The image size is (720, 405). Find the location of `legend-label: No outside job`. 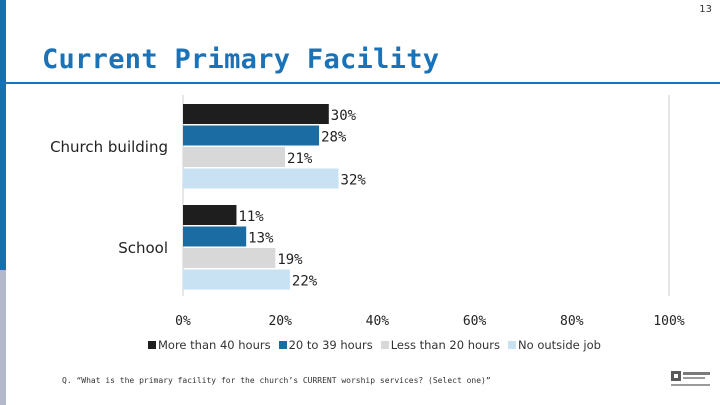

legend-label: No outside job is located at coordinates (559, 345).